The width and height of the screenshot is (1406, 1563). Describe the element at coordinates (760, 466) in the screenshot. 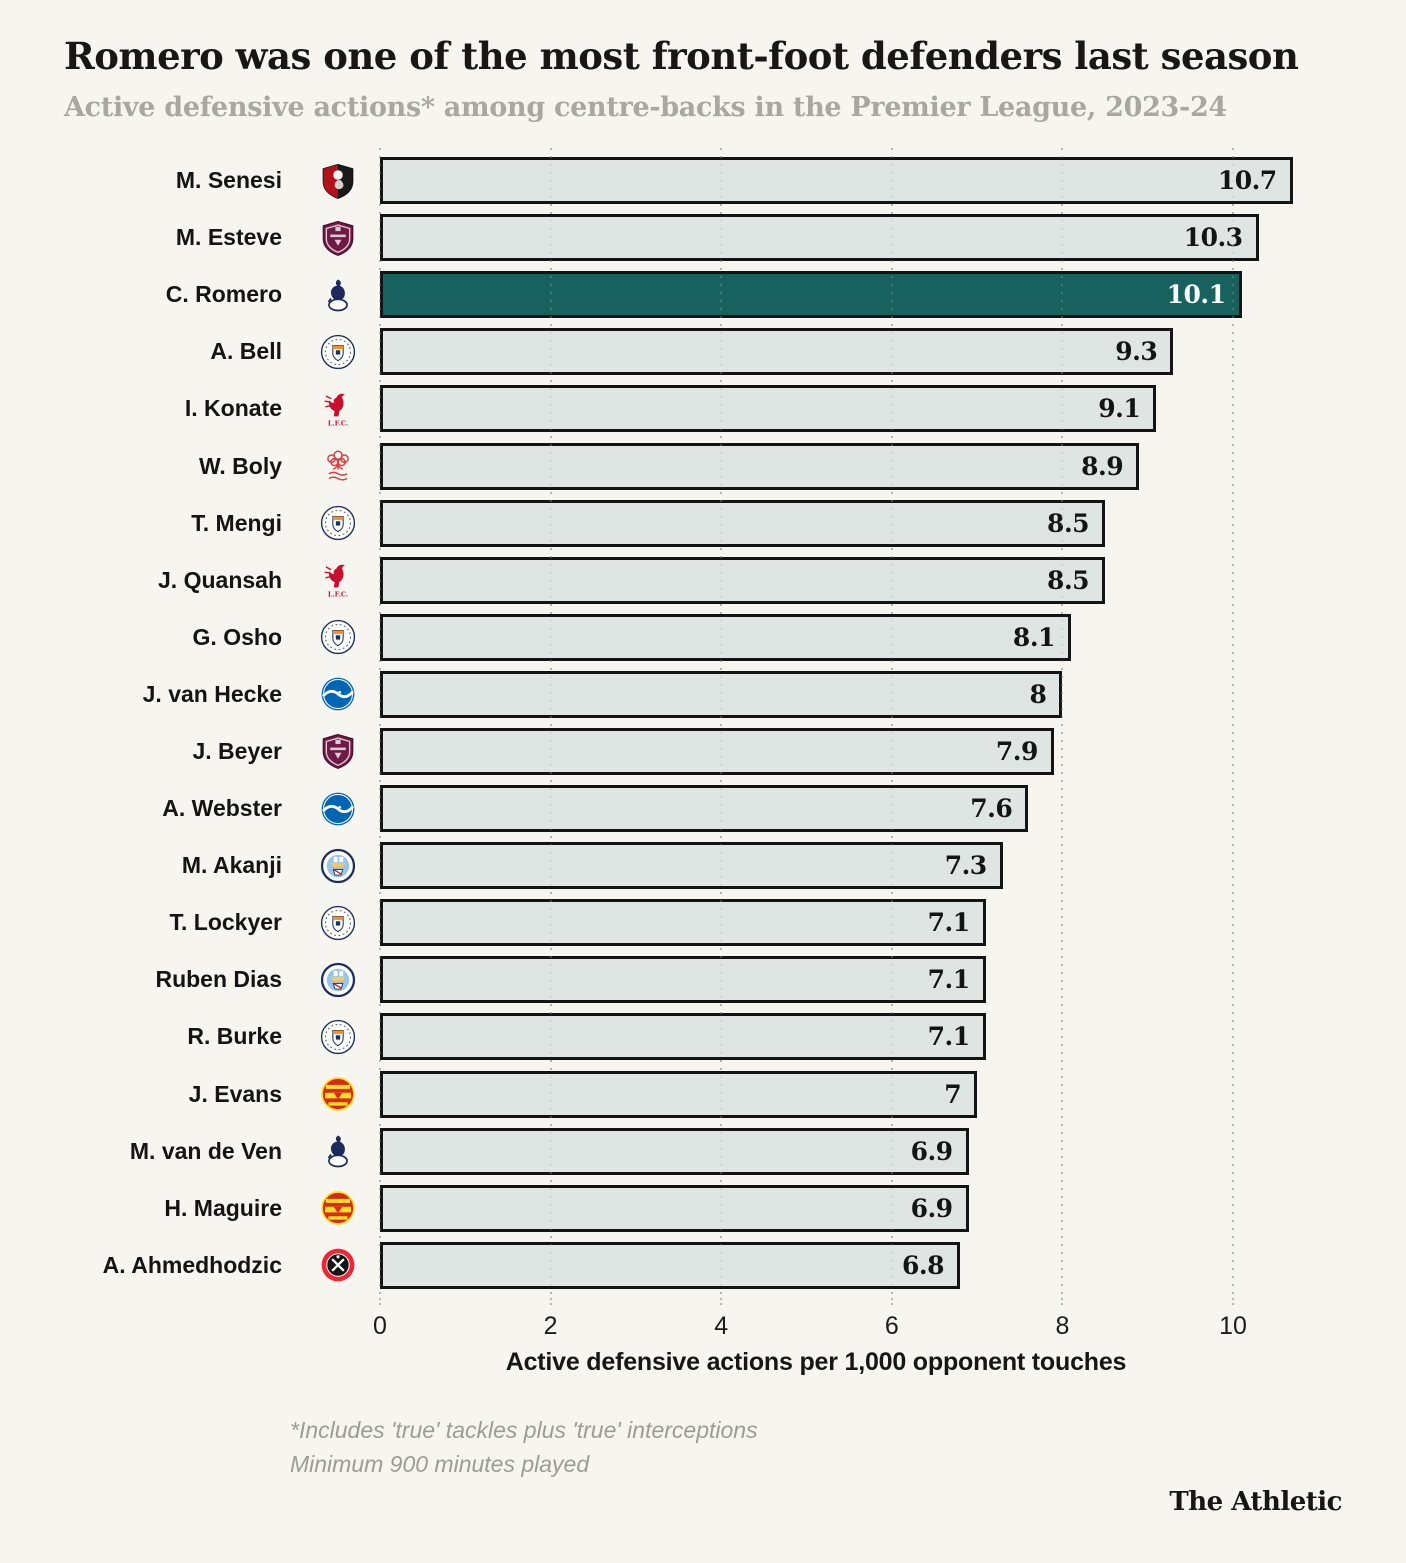

I see `bar: 8.9` at that location.